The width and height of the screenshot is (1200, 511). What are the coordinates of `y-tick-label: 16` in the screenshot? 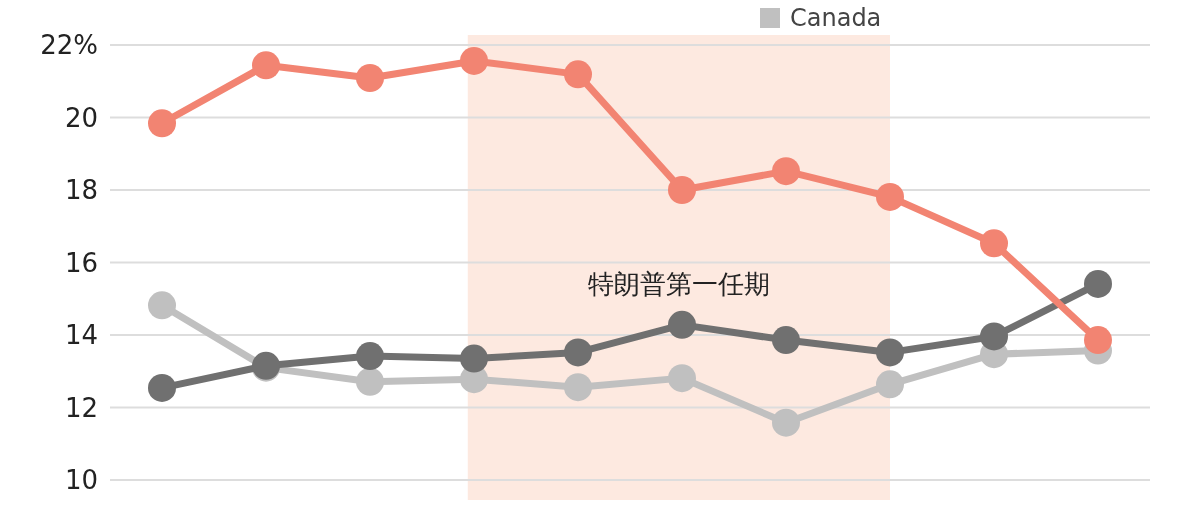 It's located at (81, 262).